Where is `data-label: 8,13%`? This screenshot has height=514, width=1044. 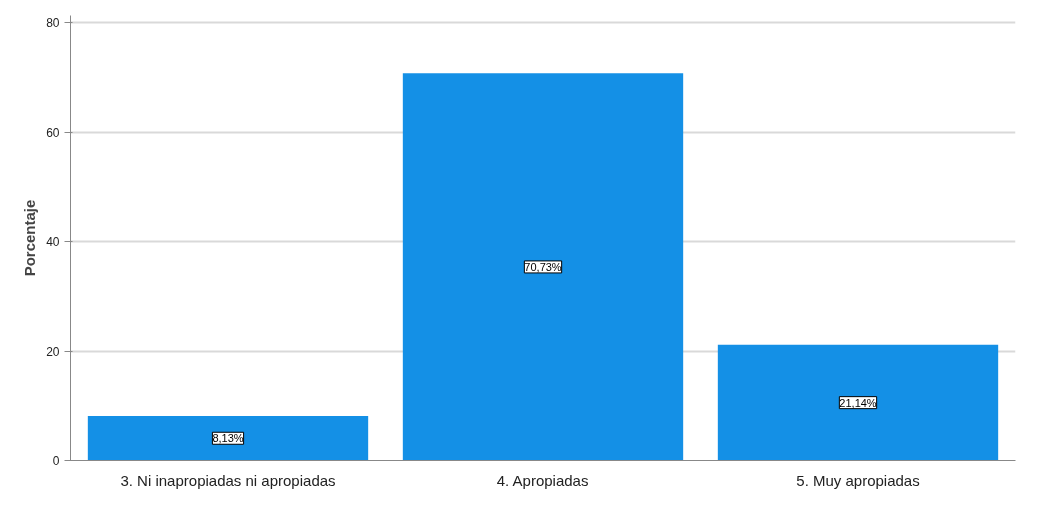 data-label: 8,13% is located at coordinates (228, 438).